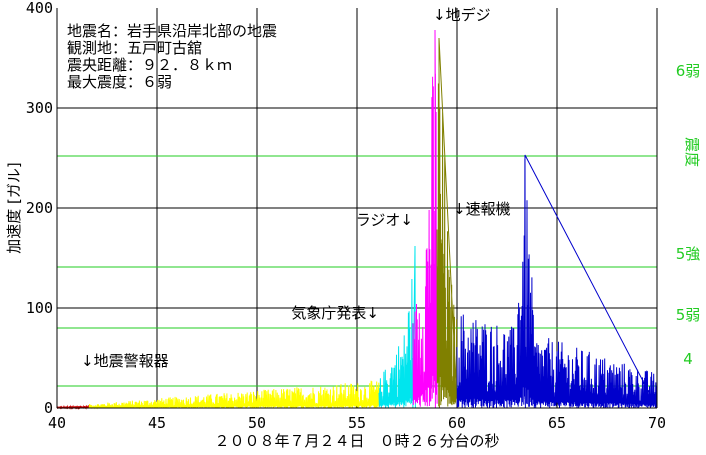 This screenshot has width=706, height=455. Describe the element at coordinates (688, 71) in the screenshot. I see `intensity-label-0: 6弱` at that location.